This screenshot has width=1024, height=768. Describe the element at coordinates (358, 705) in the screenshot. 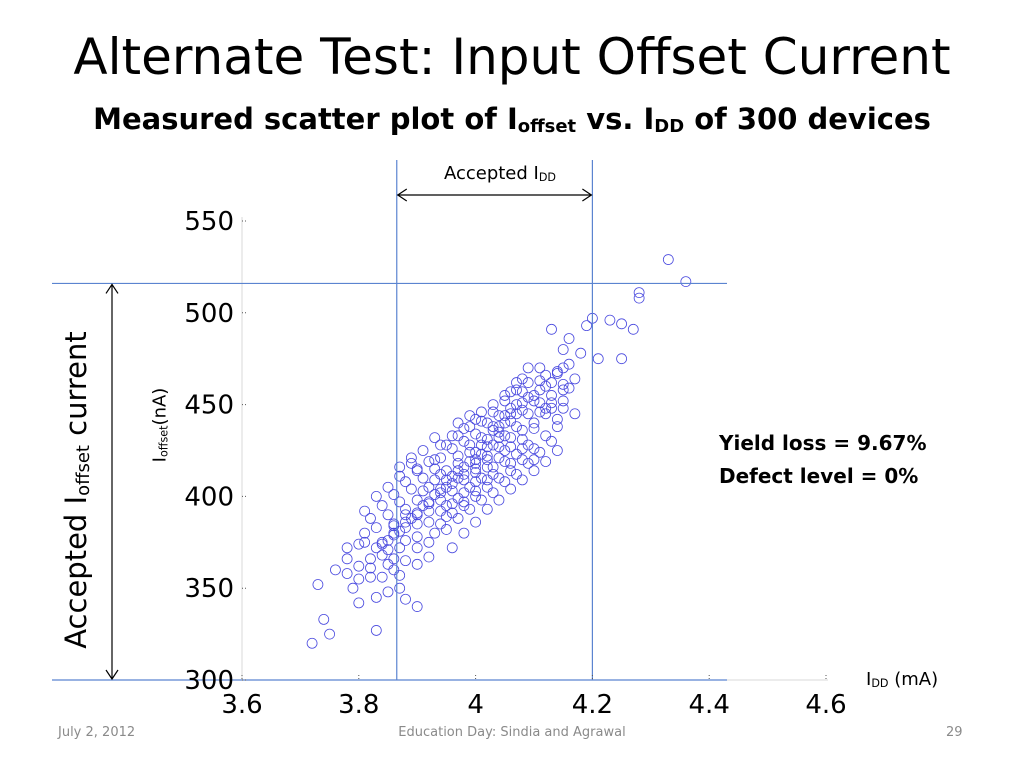

I see `x-tick-label: 3.8` at that location.